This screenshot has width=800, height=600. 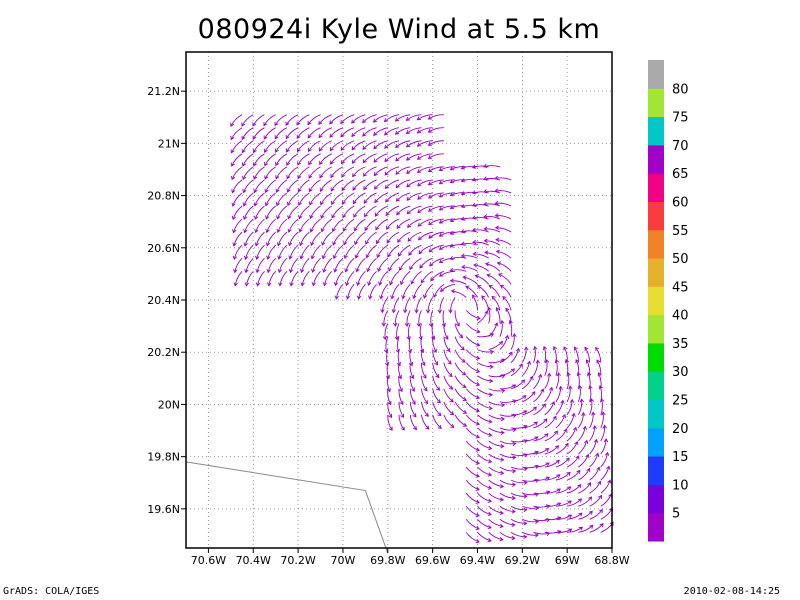 What do you see at coordinates (680, 202) in the screenshot?
I see `colorbar-label: 60` at bounding box center [680, 202].